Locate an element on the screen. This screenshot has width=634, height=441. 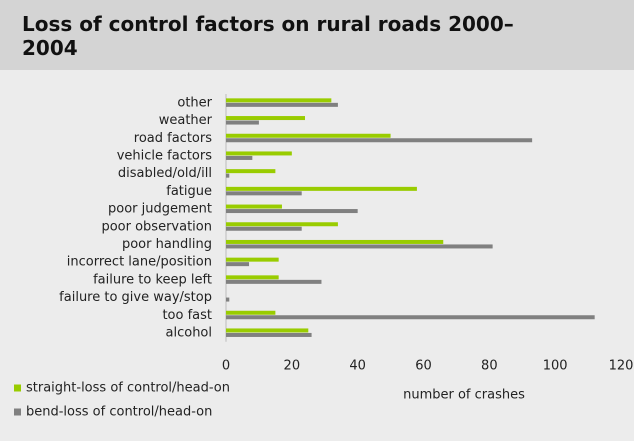
y-tick-label: failure to give way/stop is located at coordinates (135, 297).